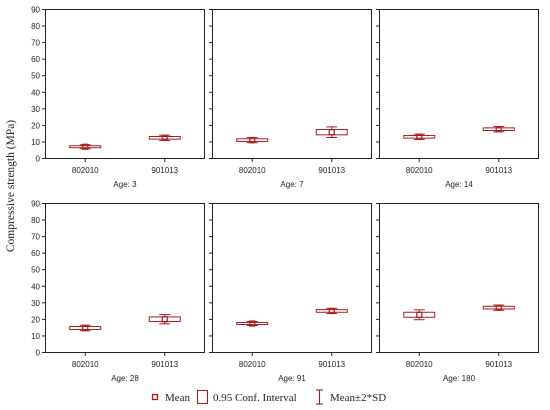 The height and width of the screenshot is (410, 550). I want to click on panel-label: Age: 3, so click(125, 184).